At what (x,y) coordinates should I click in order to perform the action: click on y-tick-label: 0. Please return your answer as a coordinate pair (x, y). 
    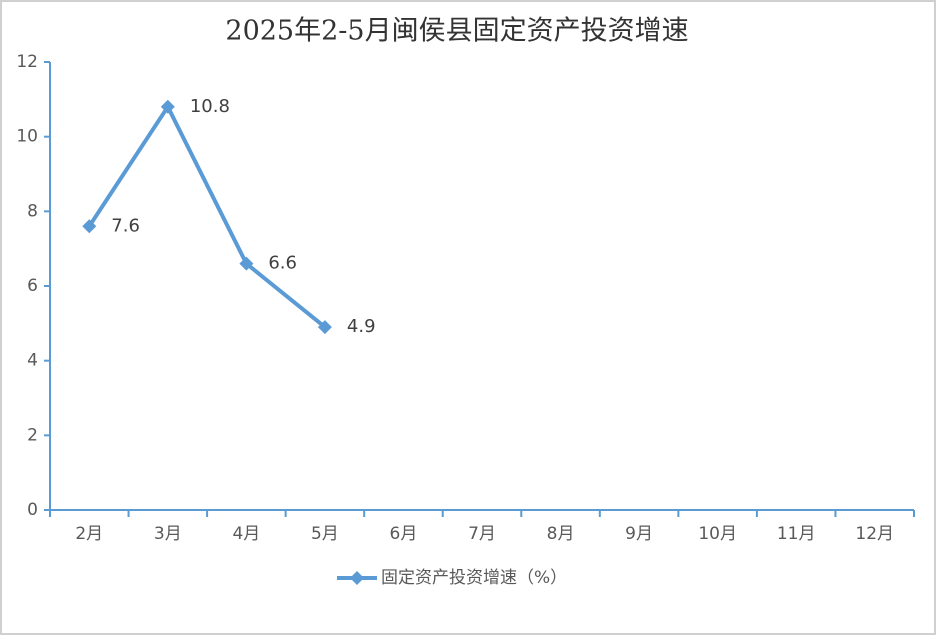
    Looking at the image, I should click on (32, 510).